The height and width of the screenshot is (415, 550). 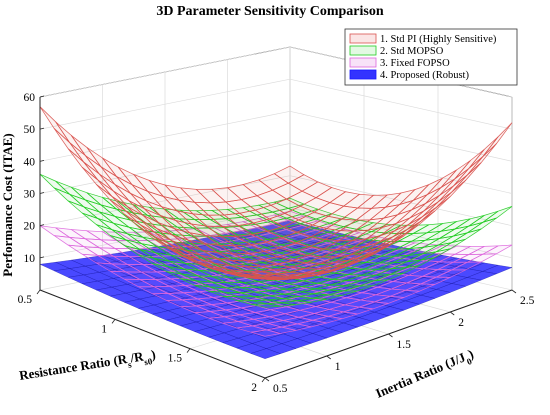 What do you see at coordinates (153, 354) in the screenshot?
I see `x-axis-label-part3: )` at bounding box center [153, 354].